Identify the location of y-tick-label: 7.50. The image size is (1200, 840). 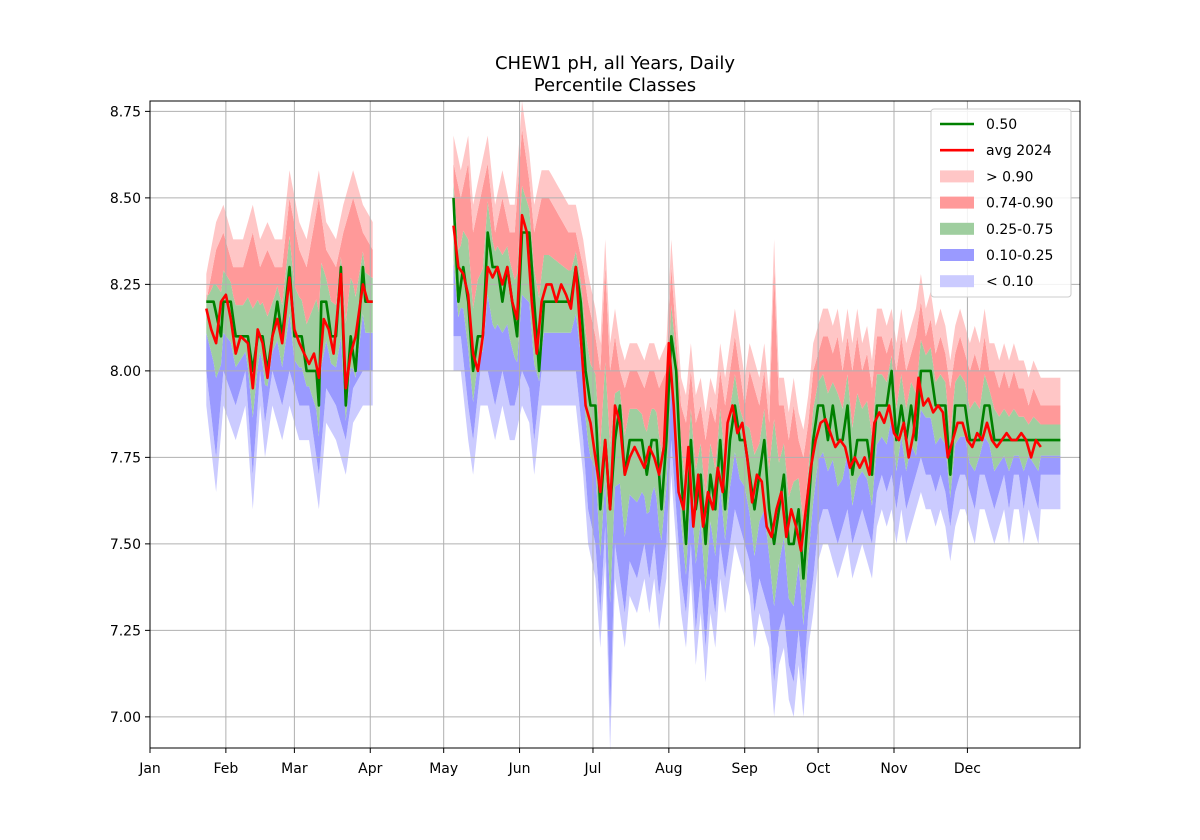
(125, 545).